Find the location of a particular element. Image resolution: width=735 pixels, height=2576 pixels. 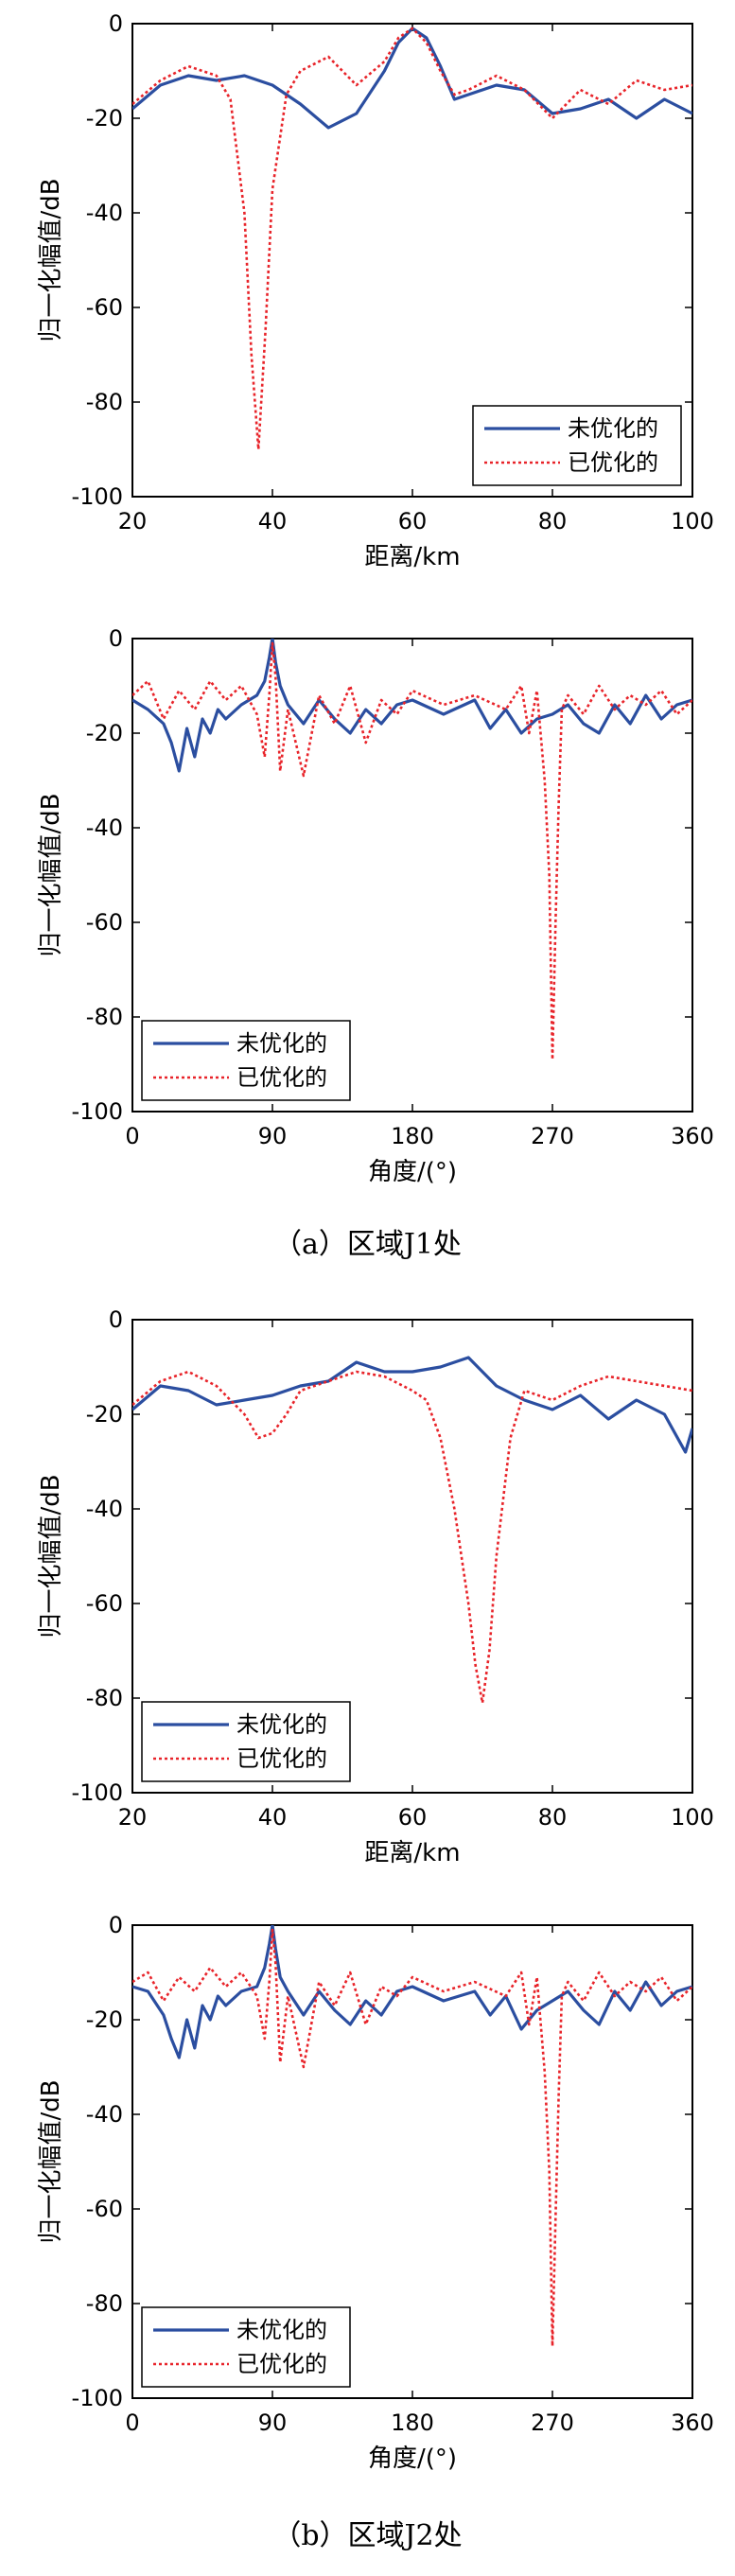

caption-a: （a）区域J1处 is located at coordinates (367, 1245).